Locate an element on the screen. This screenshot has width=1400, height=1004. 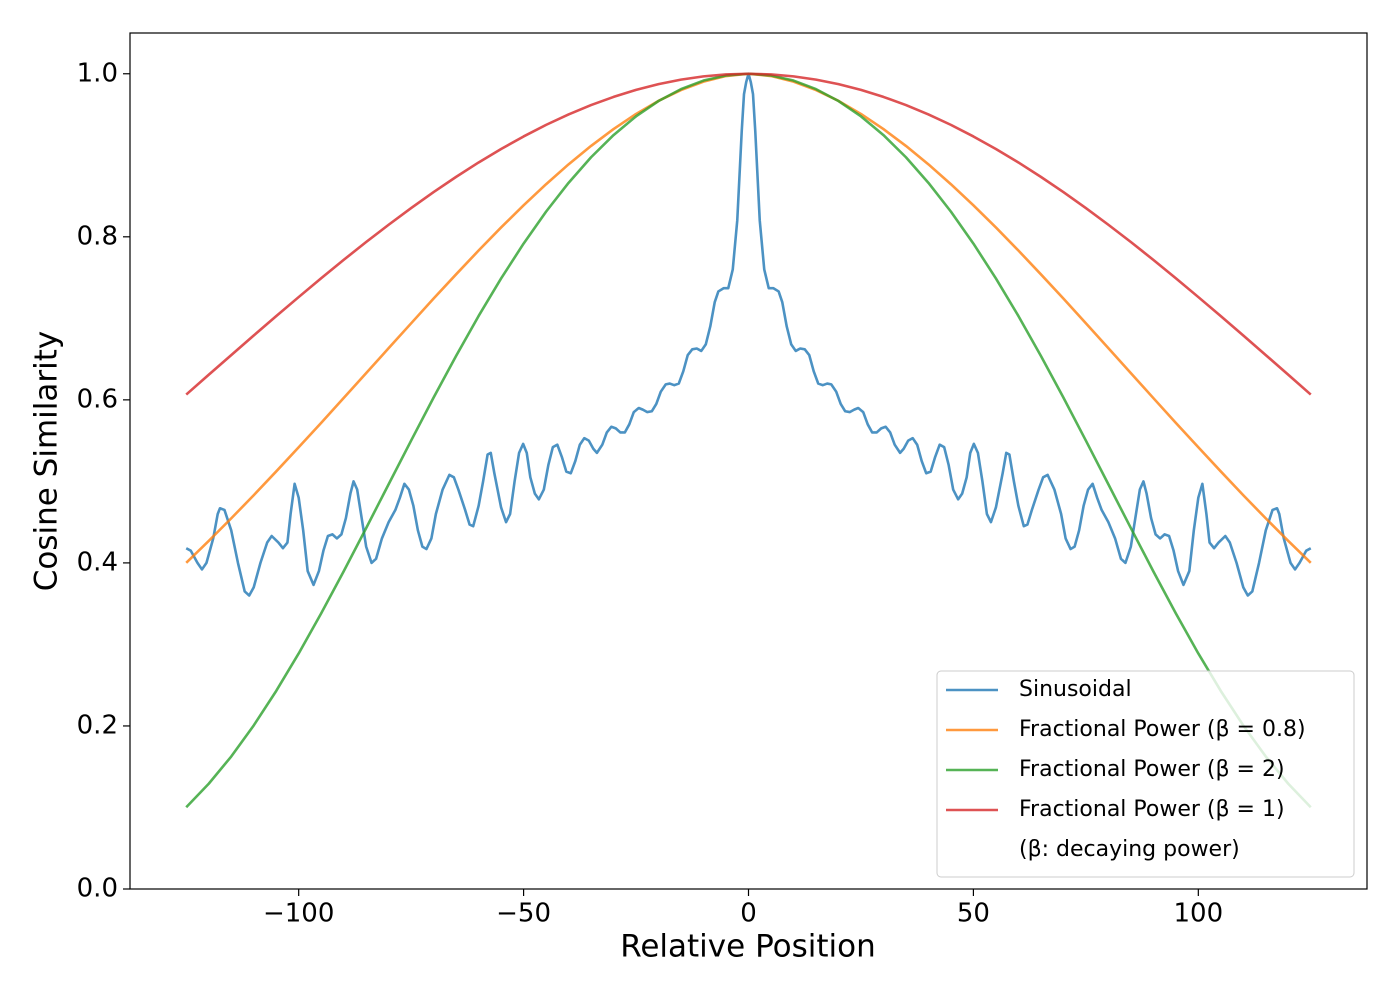
y-axis-label: Cosine Similarity is located at coordinates (47, 461).